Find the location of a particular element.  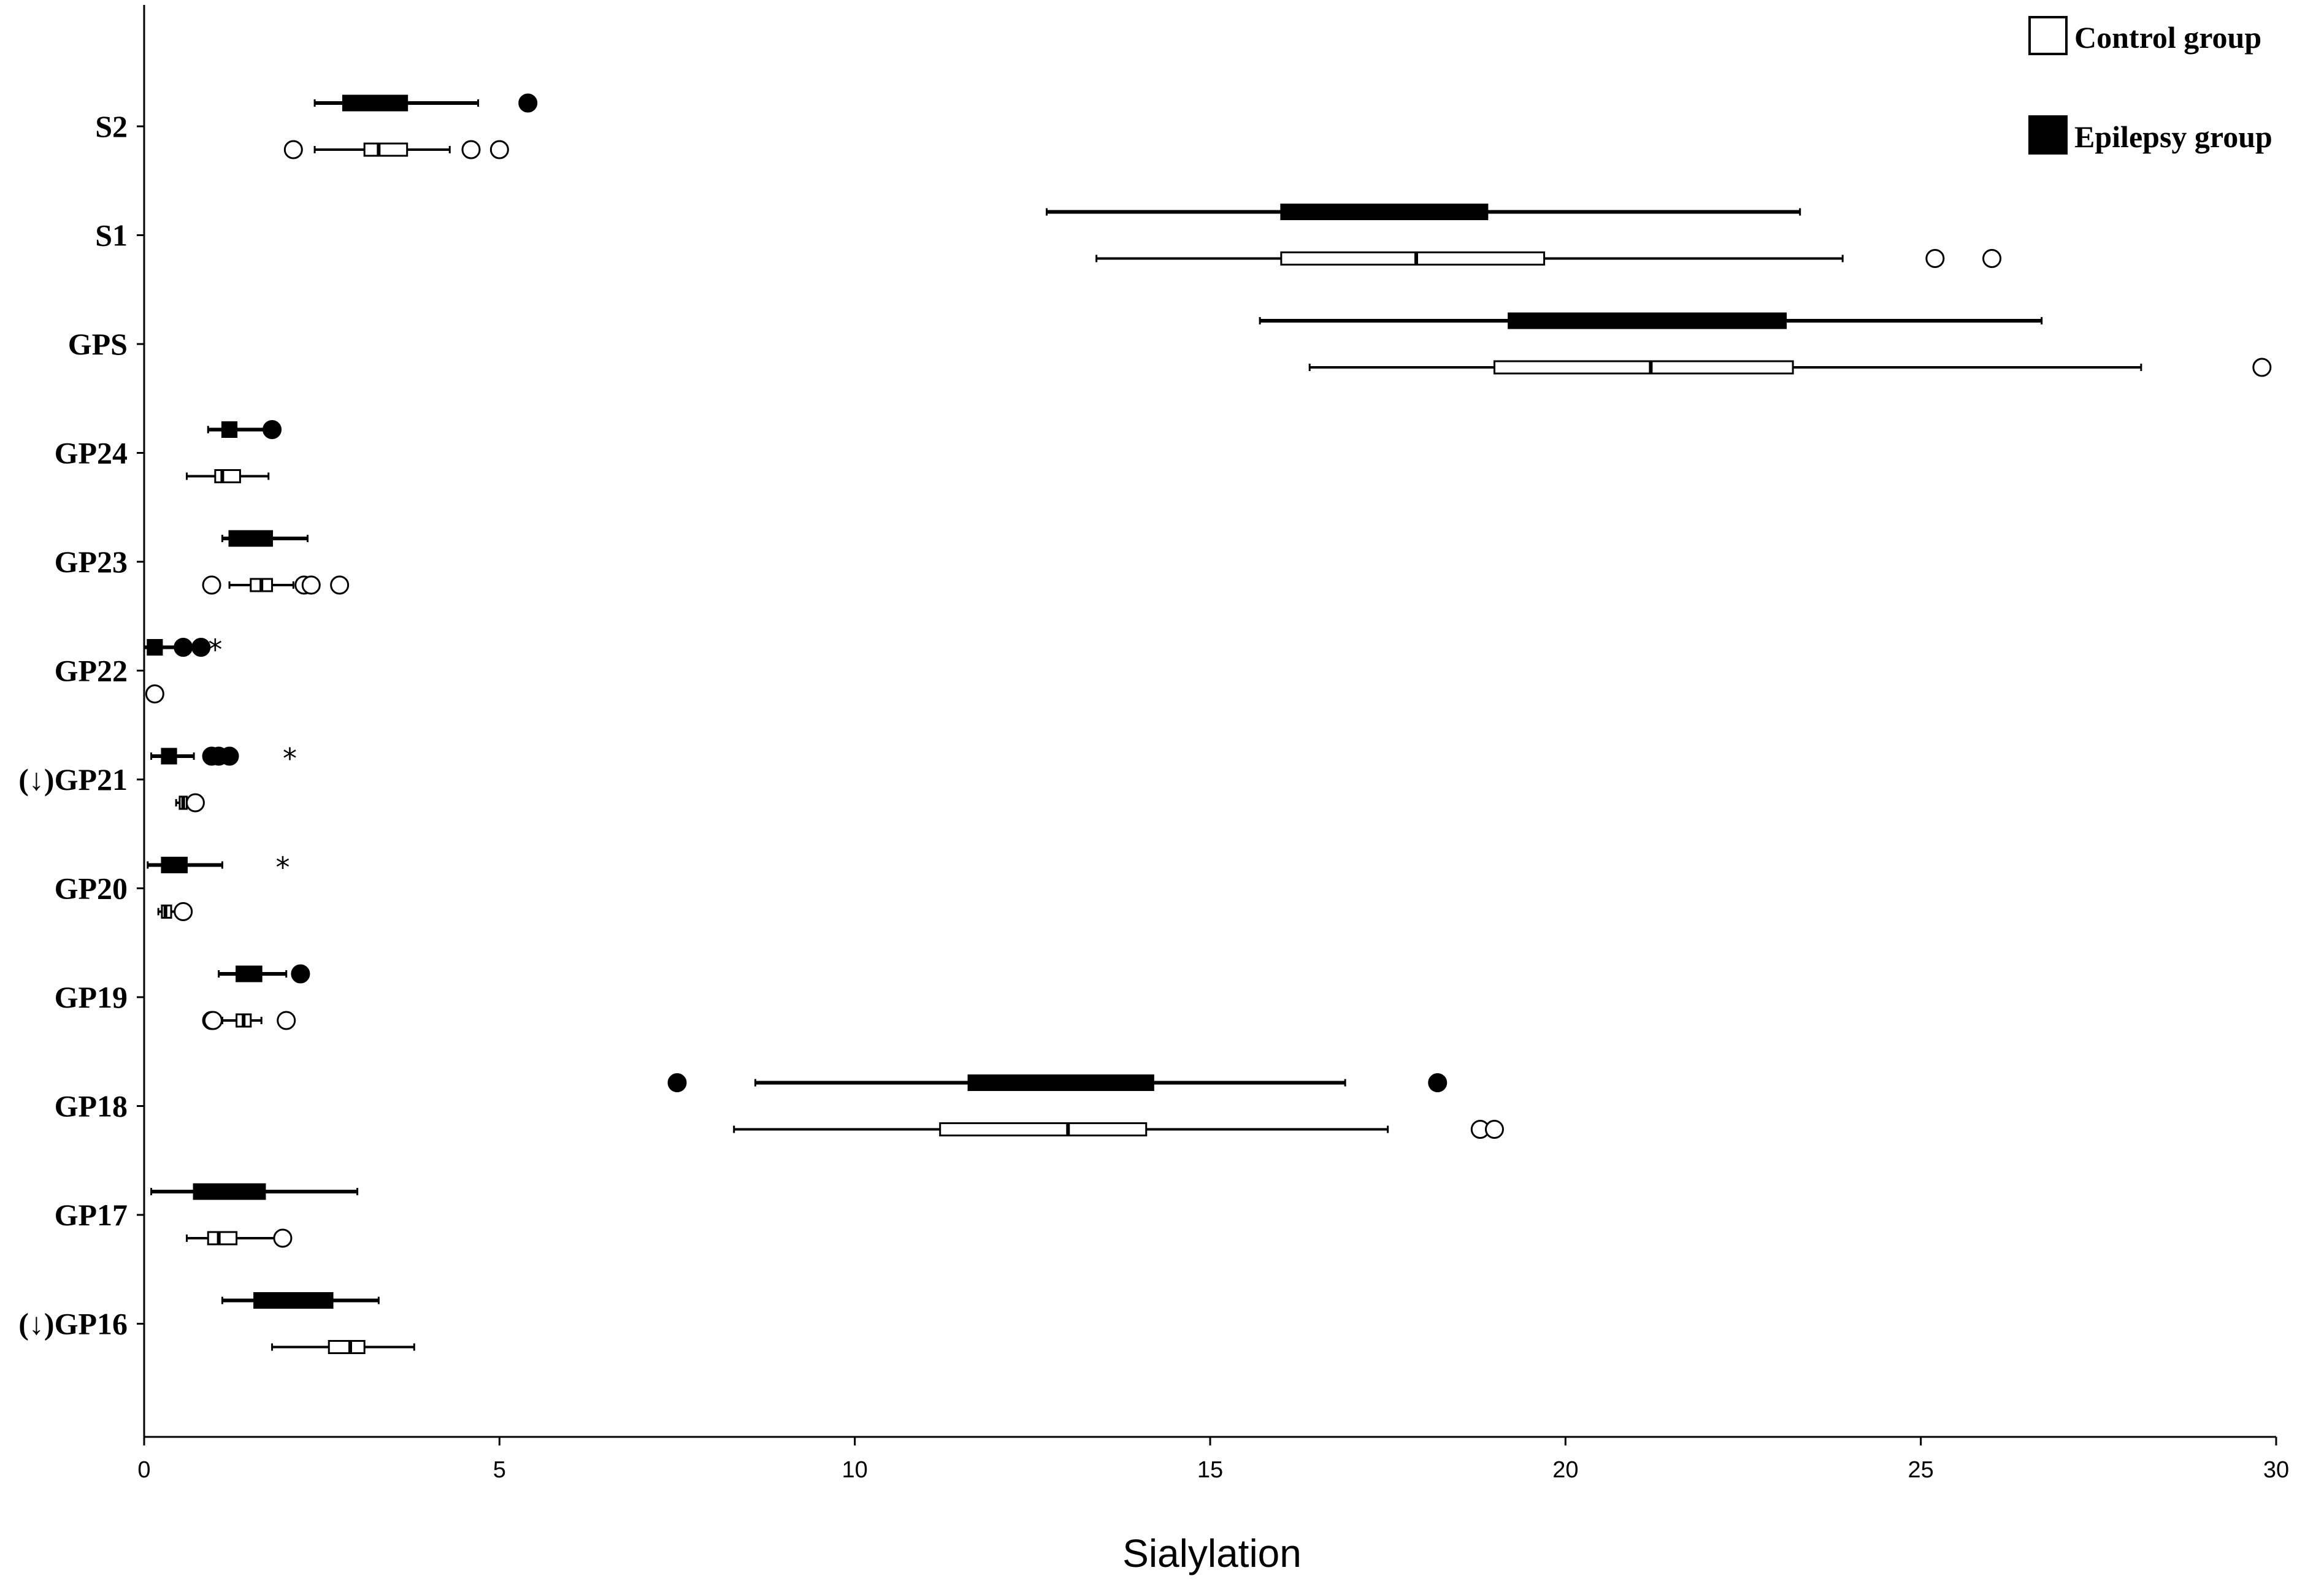

category-label: GP24 is located at coordinates (92, 453).